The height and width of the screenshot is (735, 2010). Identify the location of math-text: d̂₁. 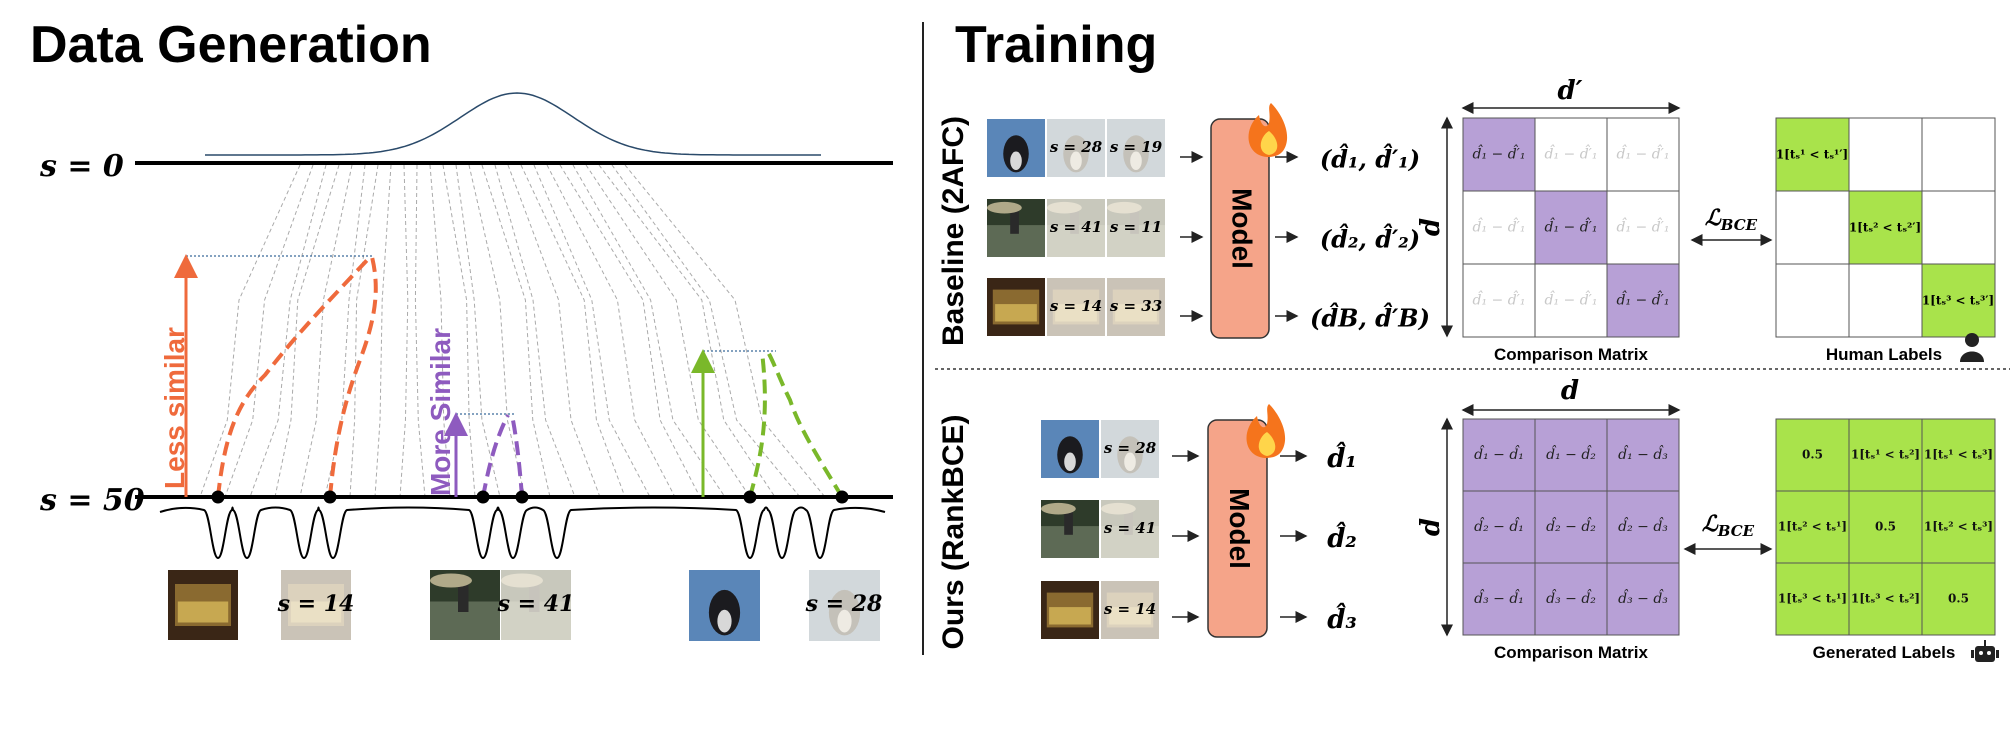
(1342, 457).